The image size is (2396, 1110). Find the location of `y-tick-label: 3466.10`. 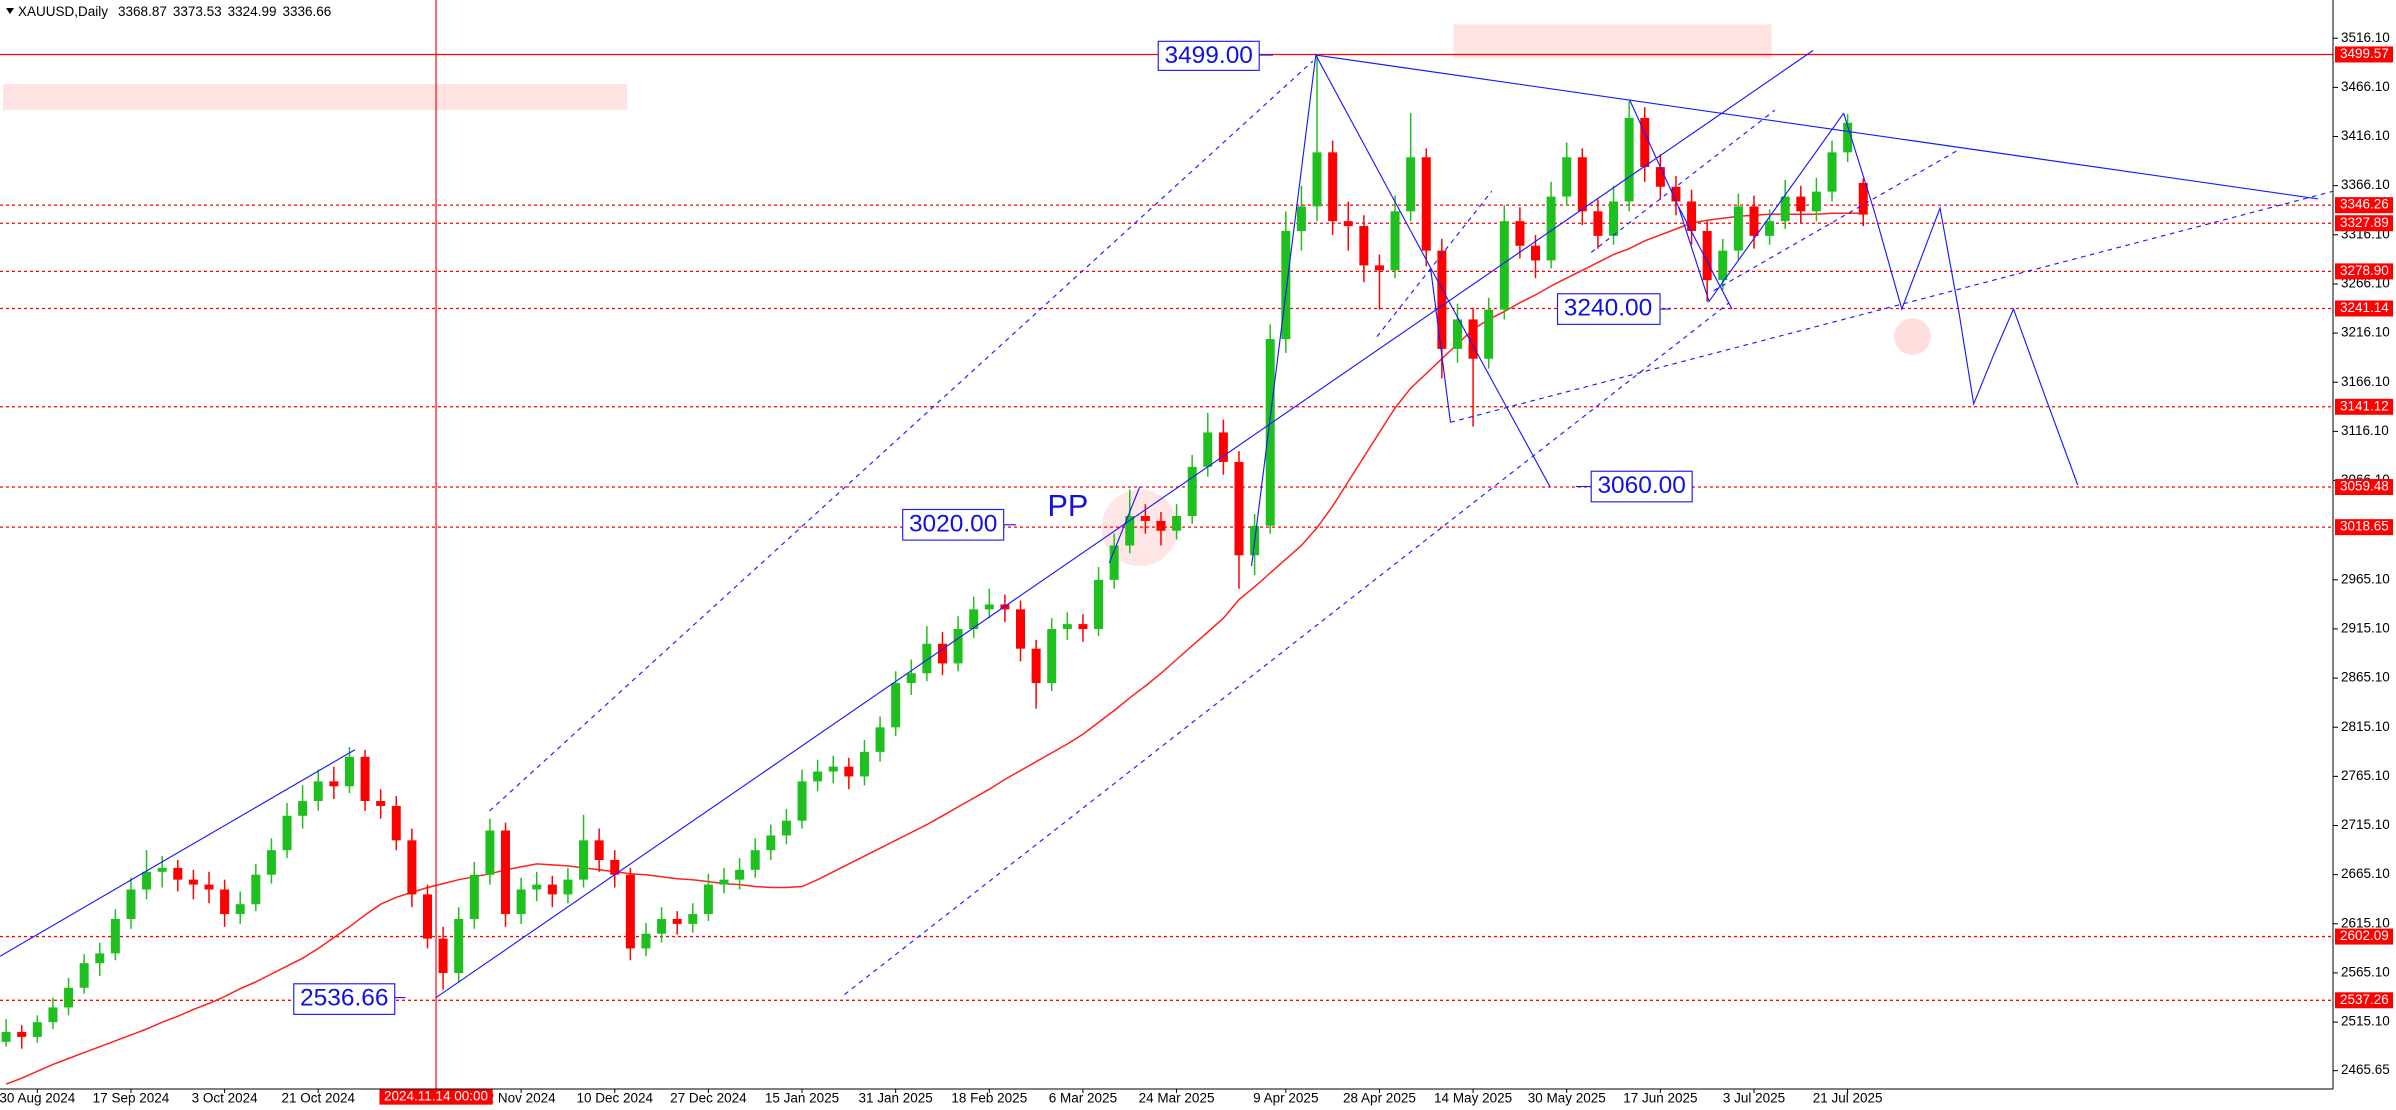

y-tick-label: 3466.10 is located at coordinates (2365, 86).